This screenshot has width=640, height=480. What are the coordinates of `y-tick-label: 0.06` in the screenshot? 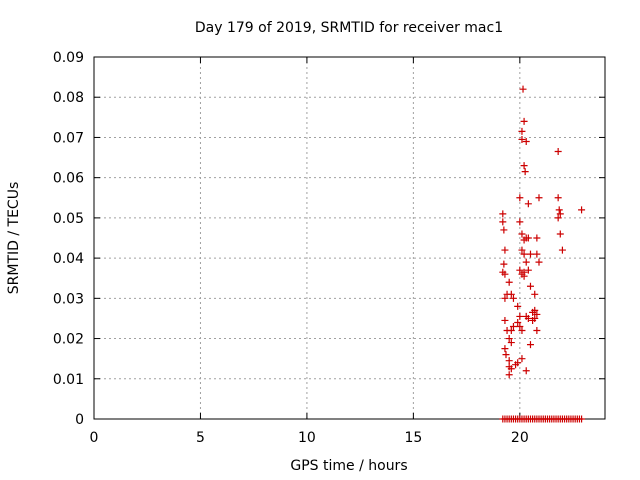 It's located at (68, 179).